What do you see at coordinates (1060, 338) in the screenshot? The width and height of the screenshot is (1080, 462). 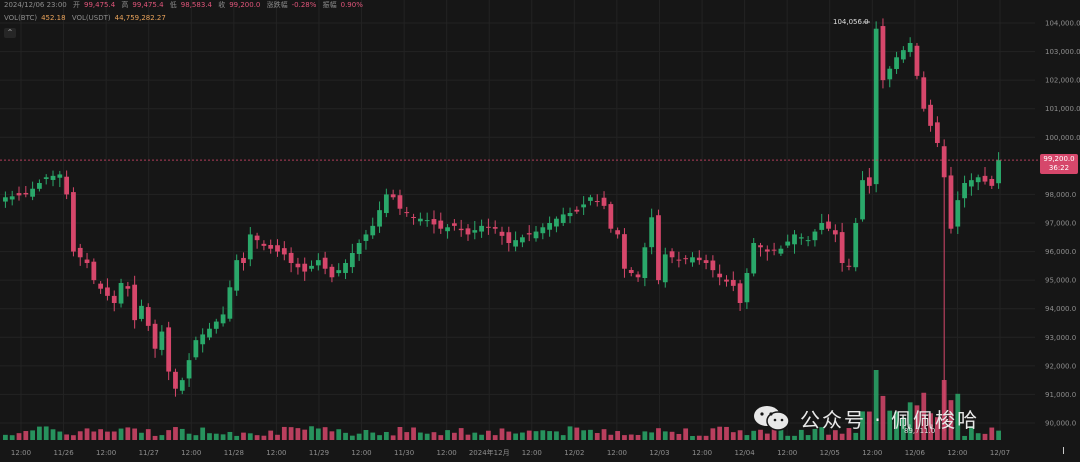 I see `y-tick-label: 93,000.0` at bounding box center [1060, 338].